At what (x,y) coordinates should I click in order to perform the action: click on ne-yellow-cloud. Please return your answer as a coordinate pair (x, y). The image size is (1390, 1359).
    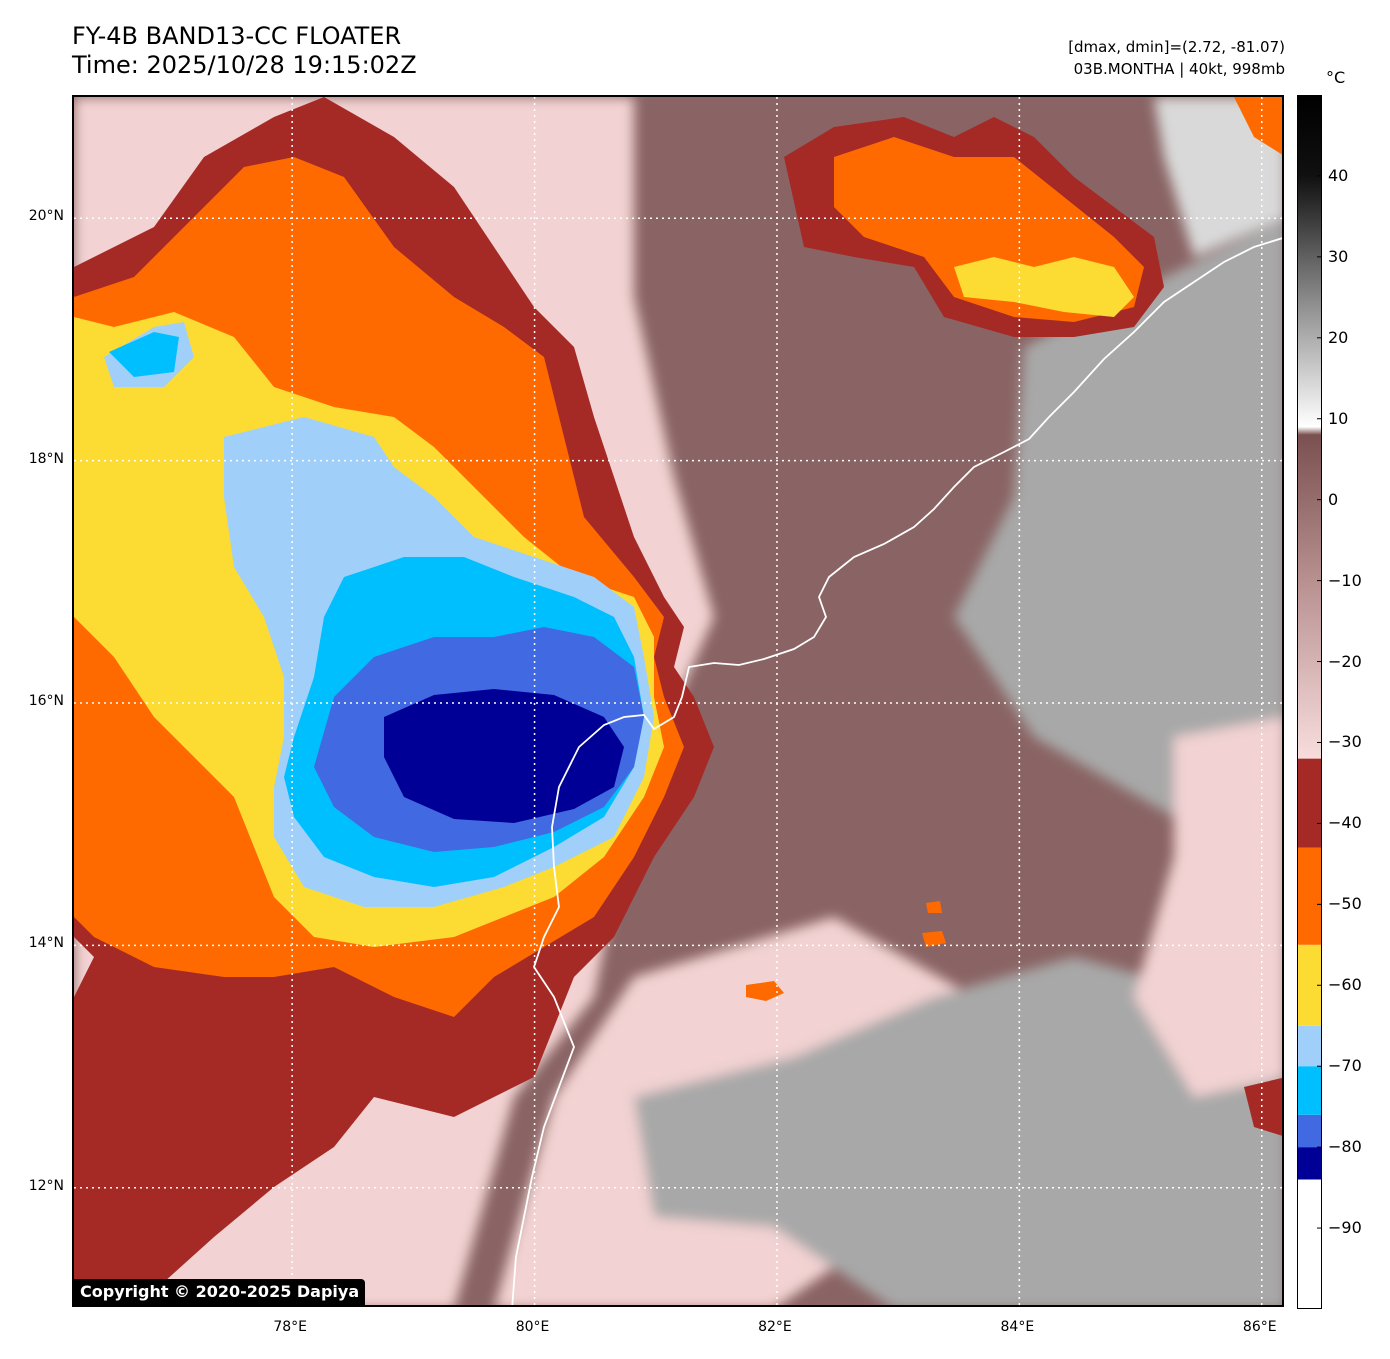
    Looking at the image, I should click on (1044, 287).